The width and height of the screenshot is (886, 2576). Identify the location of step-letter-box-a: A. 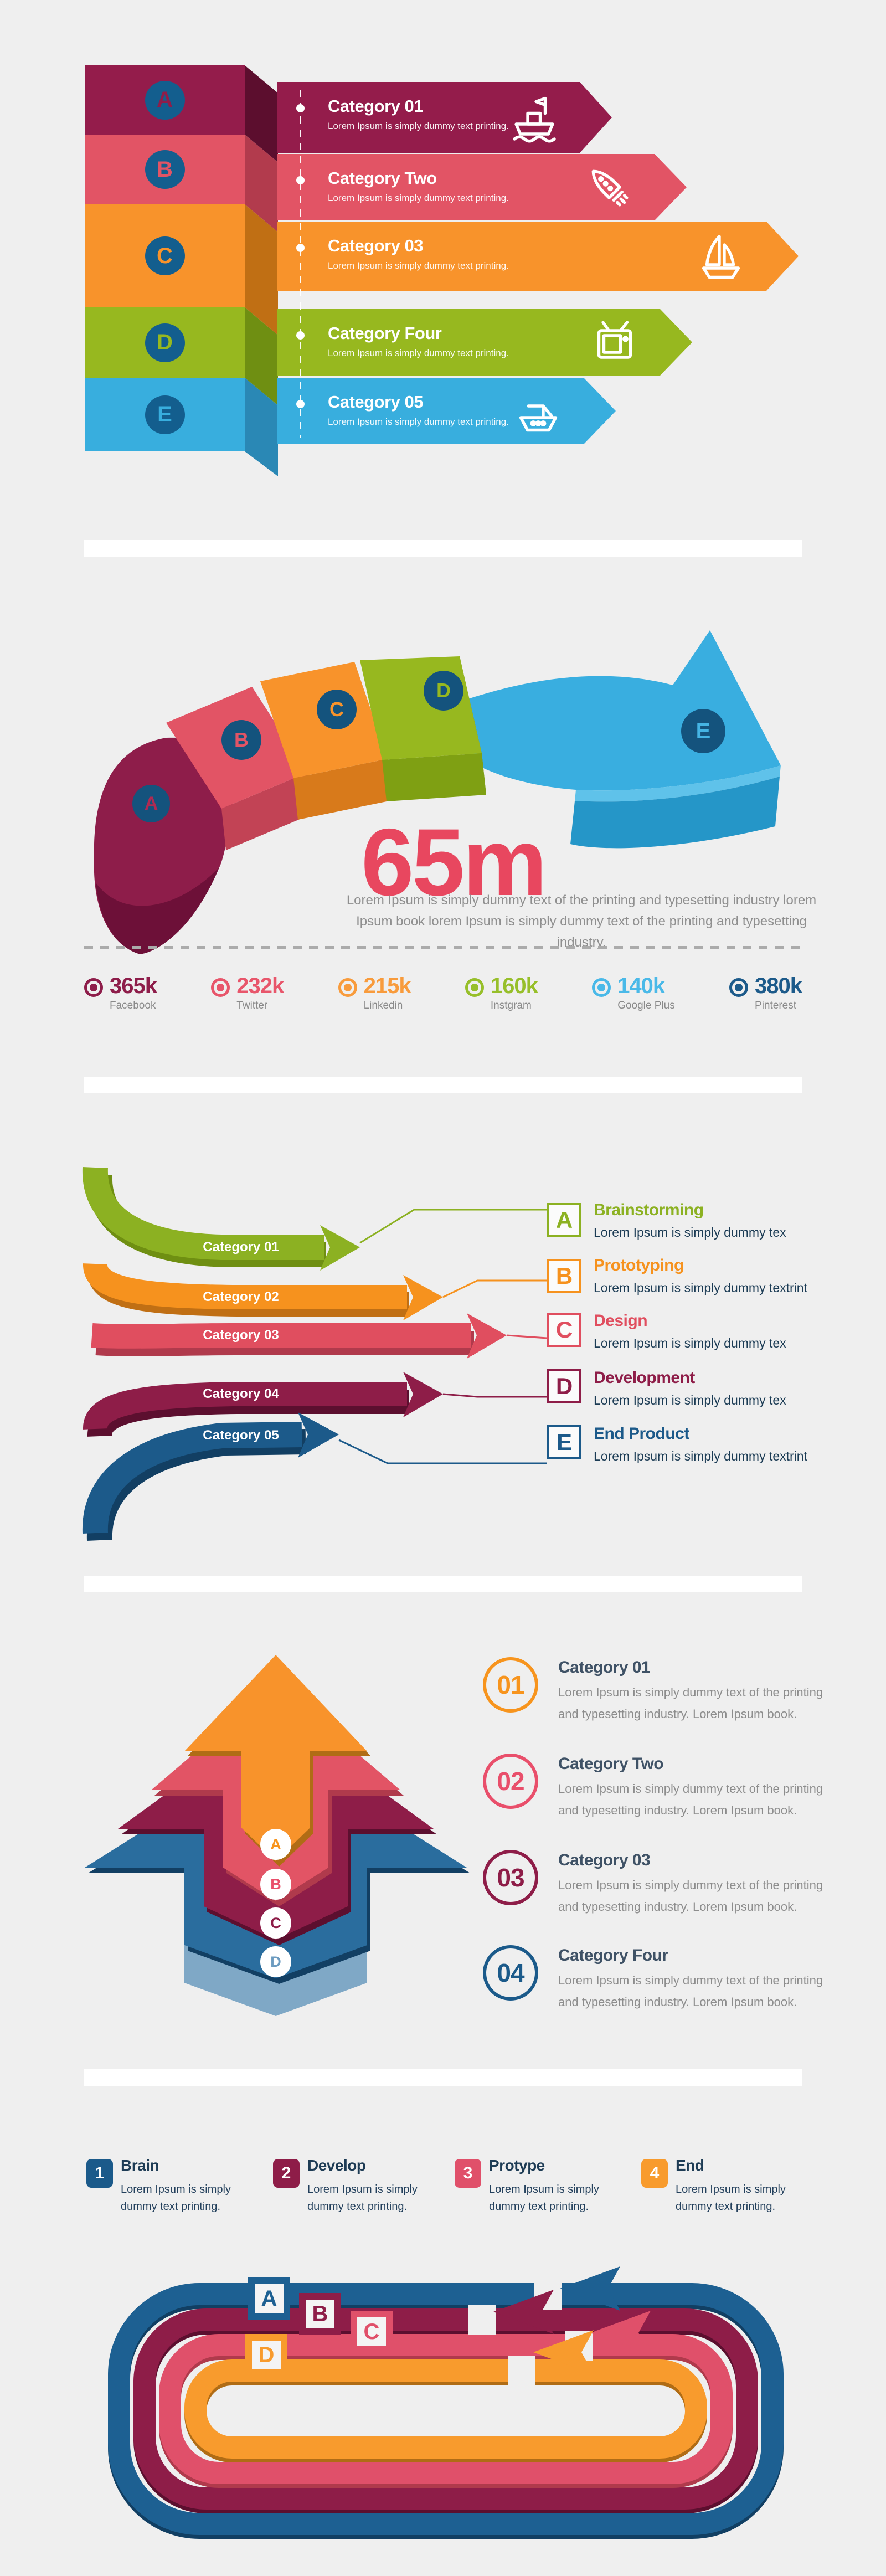
(564, 1220).